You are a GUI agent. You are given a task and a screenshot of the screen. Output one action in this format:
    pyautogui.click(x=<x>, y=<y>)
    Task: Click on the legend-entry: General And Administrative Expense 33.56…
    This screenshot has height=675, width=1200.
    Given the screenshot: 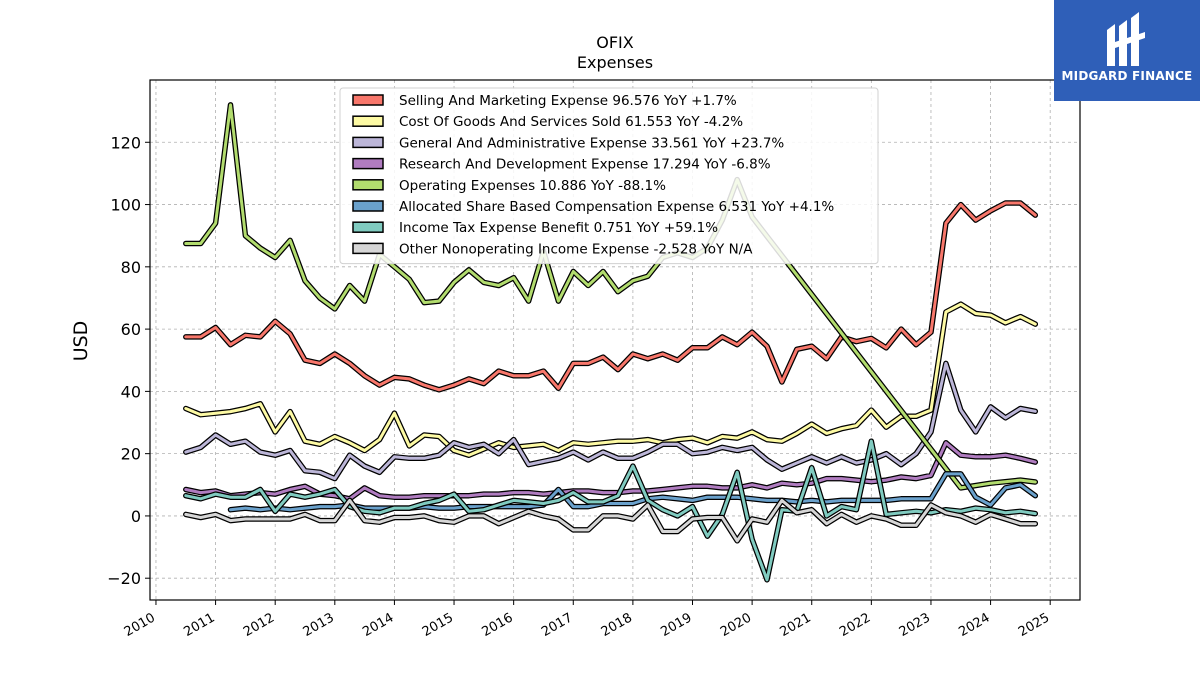 What is the action you would take?
    pyautogui.click(x=591, y=143)
    